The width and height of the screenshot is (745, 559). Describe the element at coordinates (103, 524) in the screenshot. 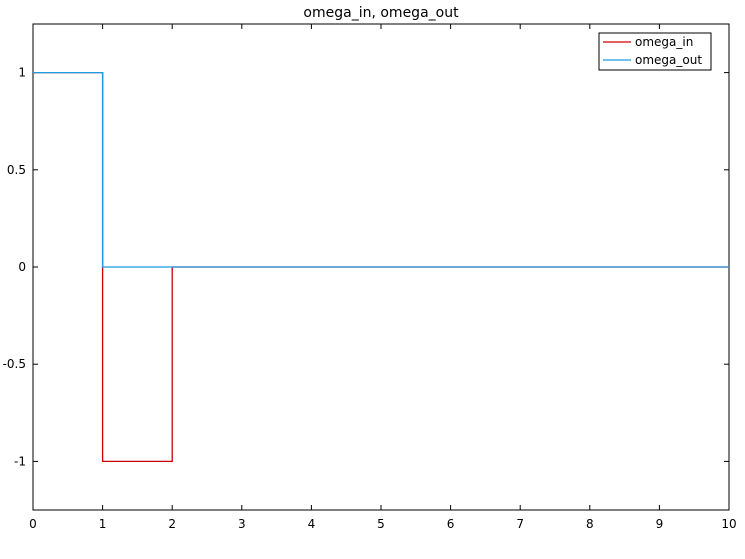

I see `x-tick-label: 1` at that location.